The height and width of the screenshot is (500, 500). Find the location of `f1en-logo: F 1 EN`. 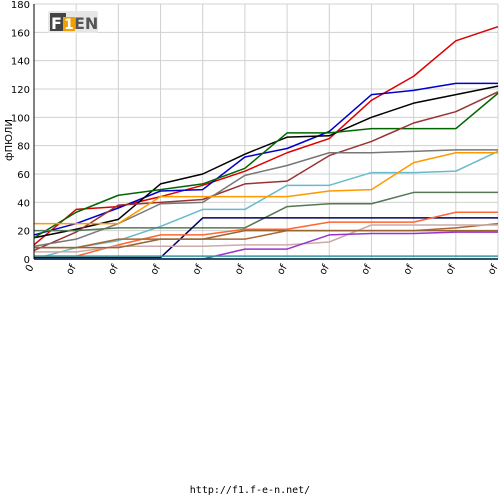

f1en-logo: F 1 EN is located at coordinates (73, 22).